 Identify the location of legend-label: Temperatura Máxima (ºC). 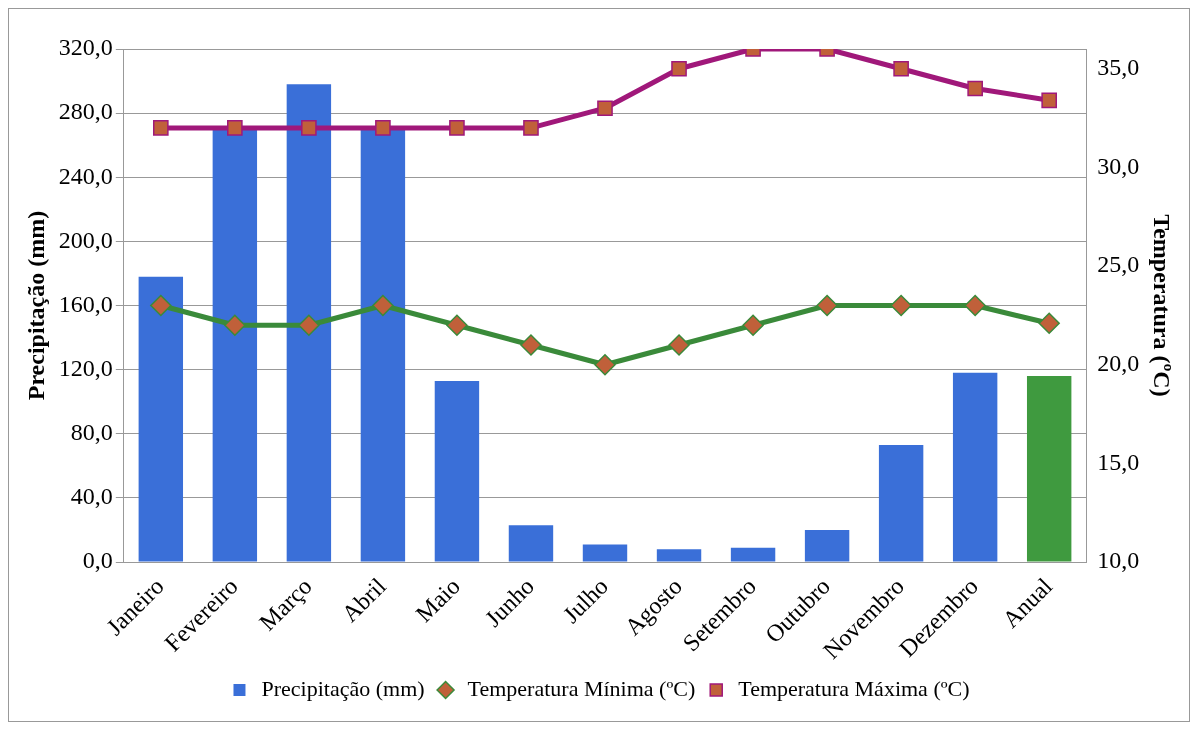
(854, 688).